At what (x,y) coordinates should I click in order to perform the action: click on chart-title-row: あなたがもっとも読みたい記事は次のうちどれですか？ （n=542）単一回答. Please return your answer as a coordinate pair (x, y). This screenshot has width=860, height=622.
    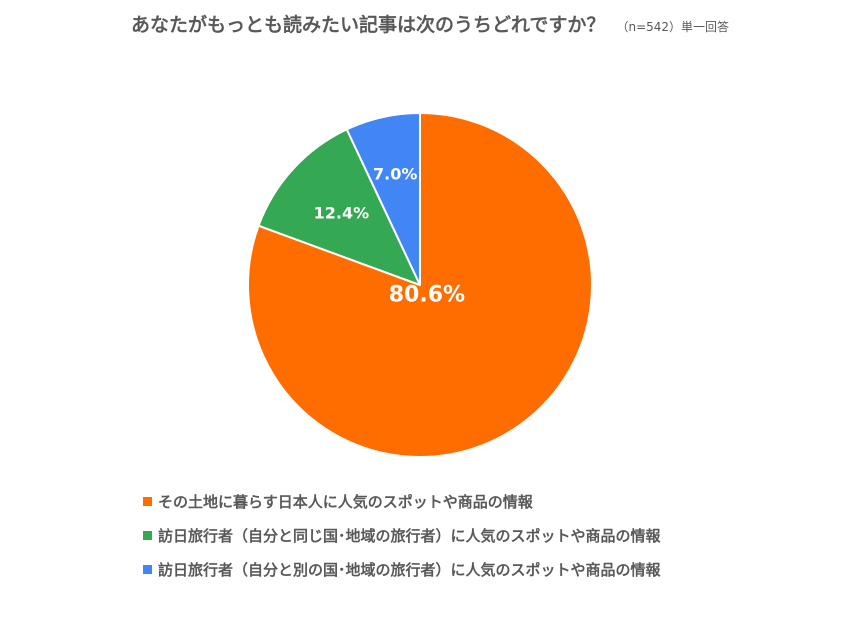
    Looking at the image, I should click on (430, 23).